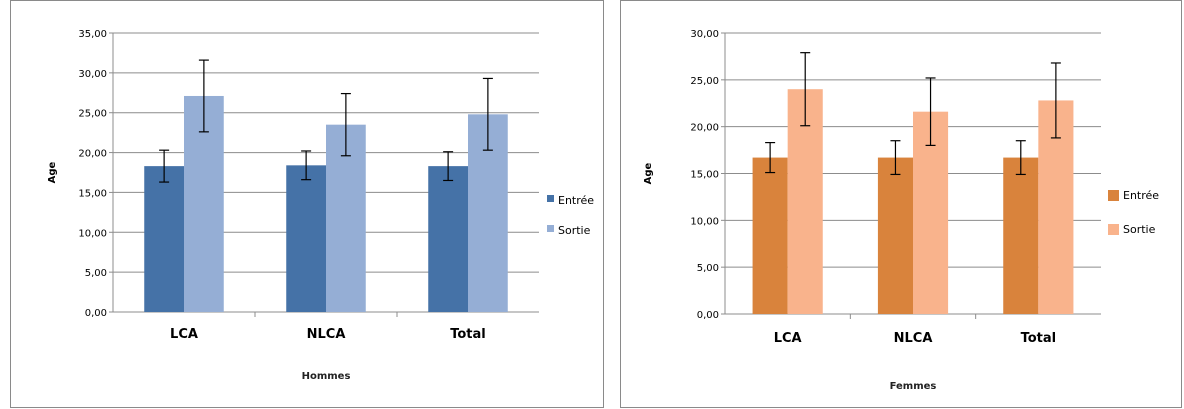 The width and height of the screenshot is (1184, 409). Describe the element at coordinates (913, 386) in the screenshot. I see `x-axis-title: Femmes` at that location.